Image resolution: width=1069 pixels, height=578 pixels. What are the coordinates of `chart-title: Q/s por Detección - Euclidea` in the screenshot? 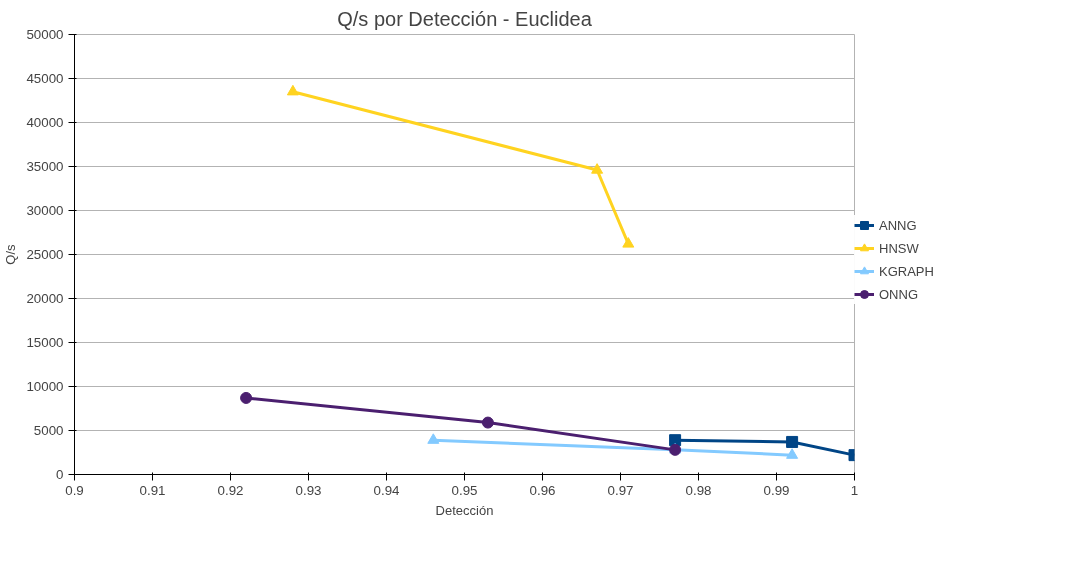 It's located at (465, 18).